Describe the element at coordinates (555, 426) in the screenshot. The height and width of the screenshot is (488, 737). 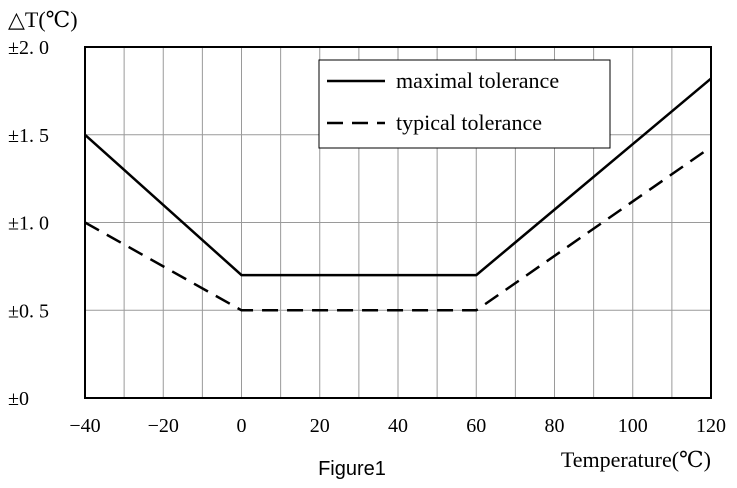
I see `x-tick-label: 80` at that location.